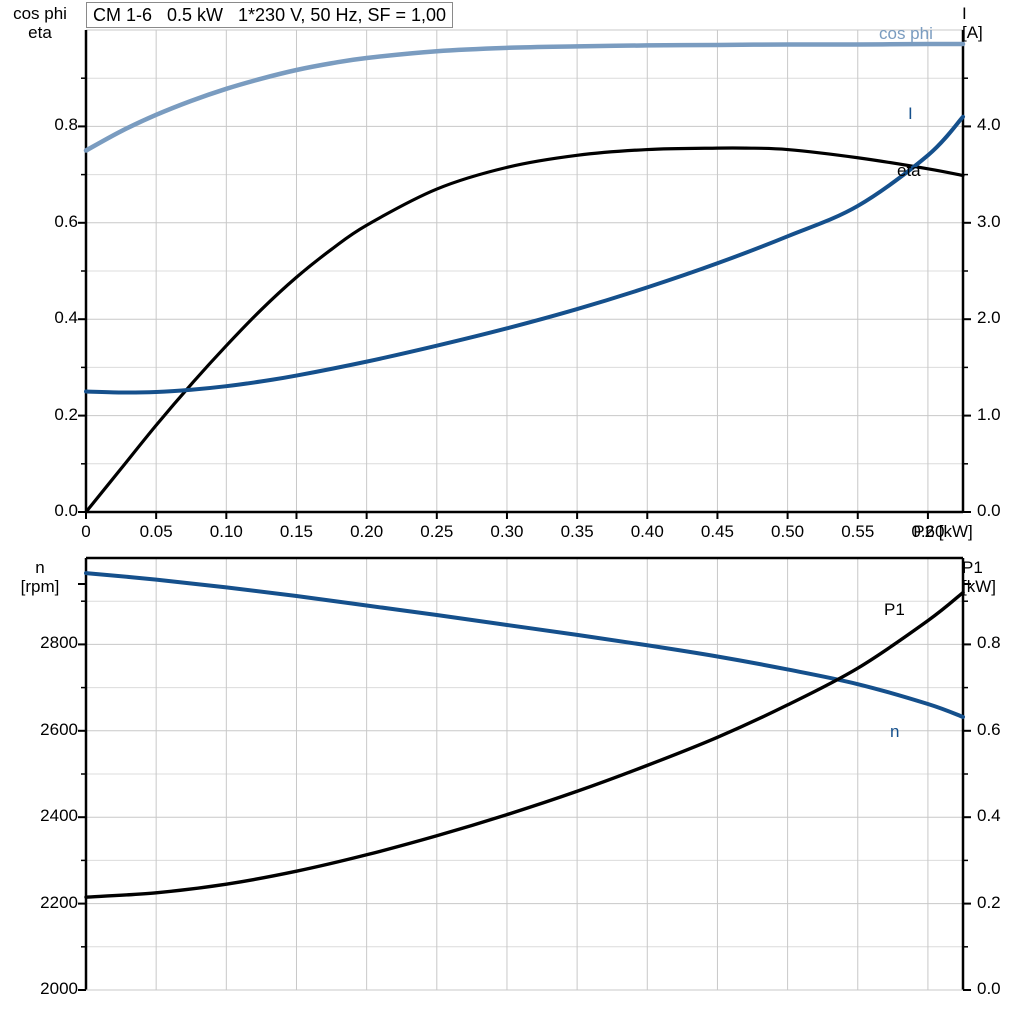 The image size is (1024, 1024). Describe the element at coordinates (989, 414) in the screenshot. I see `top-right-tick: 1.0` at that location.